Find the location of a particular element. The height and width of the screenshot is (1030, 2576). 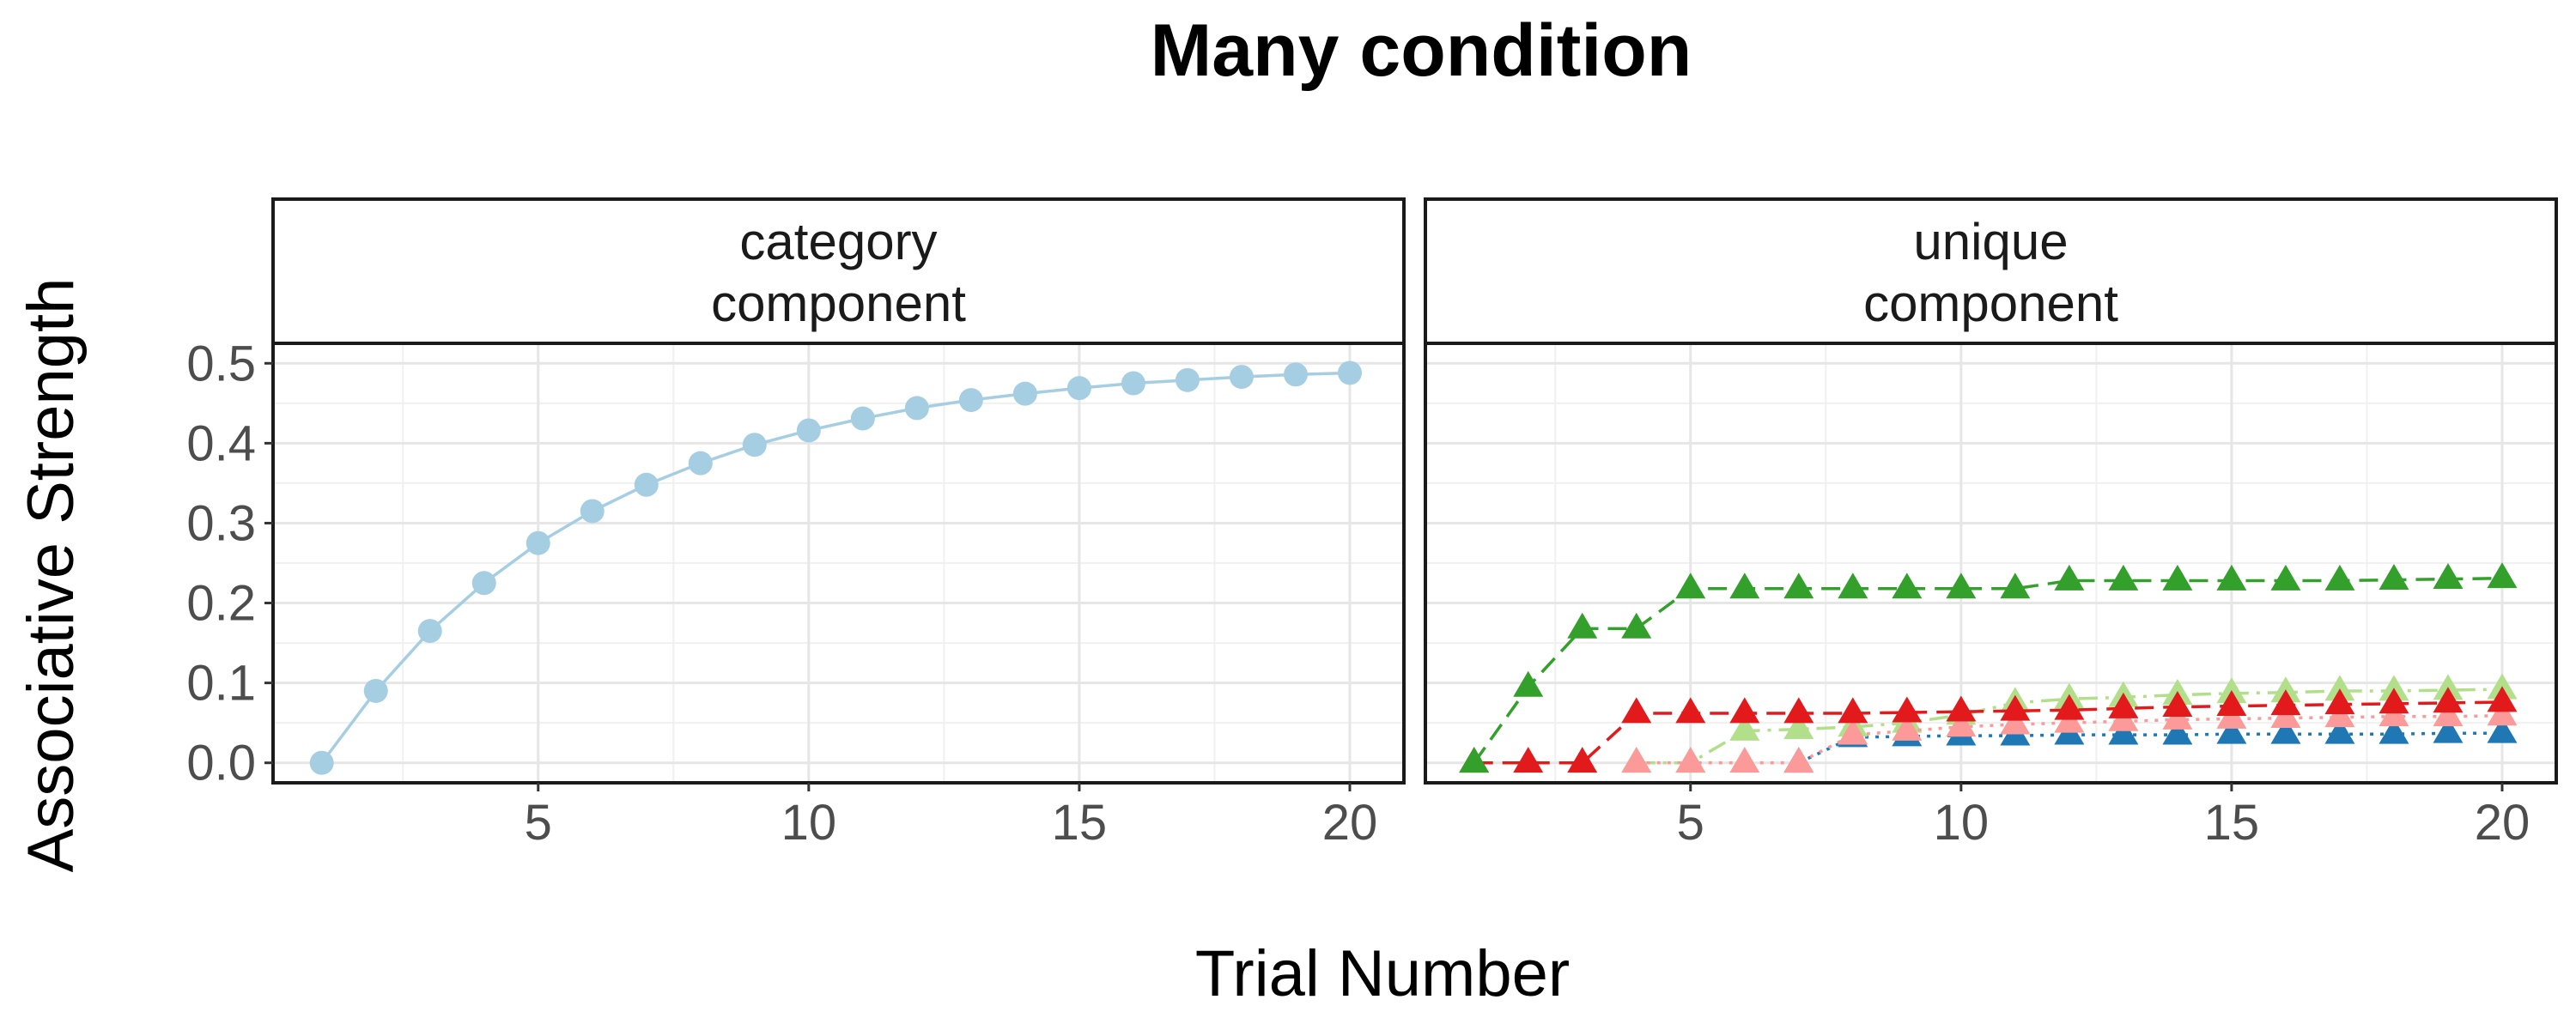

facet-strip-label: category is located at coordinates (838, 241).